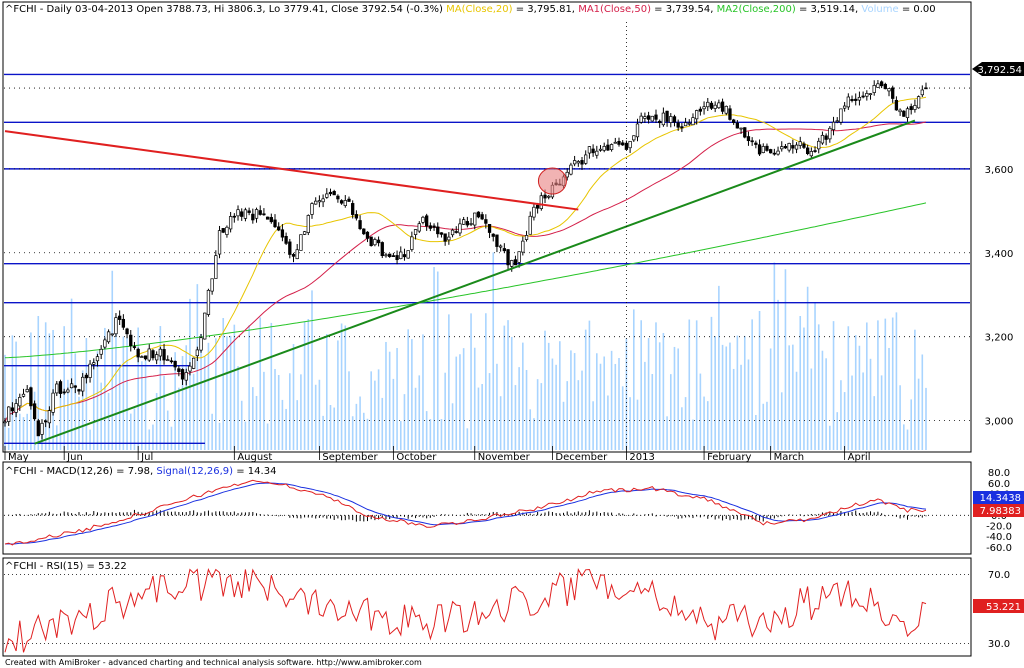  I want to click on highlight-circle, so click(552, 181).